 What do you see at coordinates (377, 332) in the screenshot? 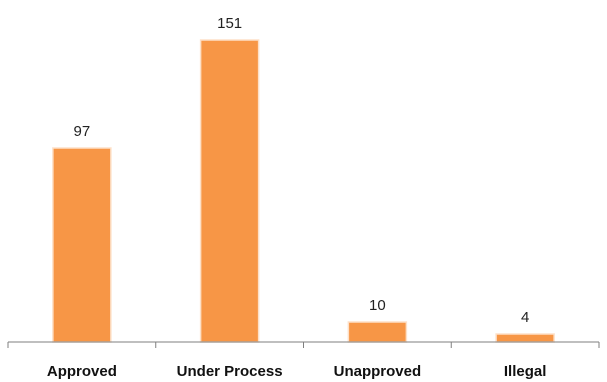
I see `bar-unapproved` at bounding box center [377, 332].